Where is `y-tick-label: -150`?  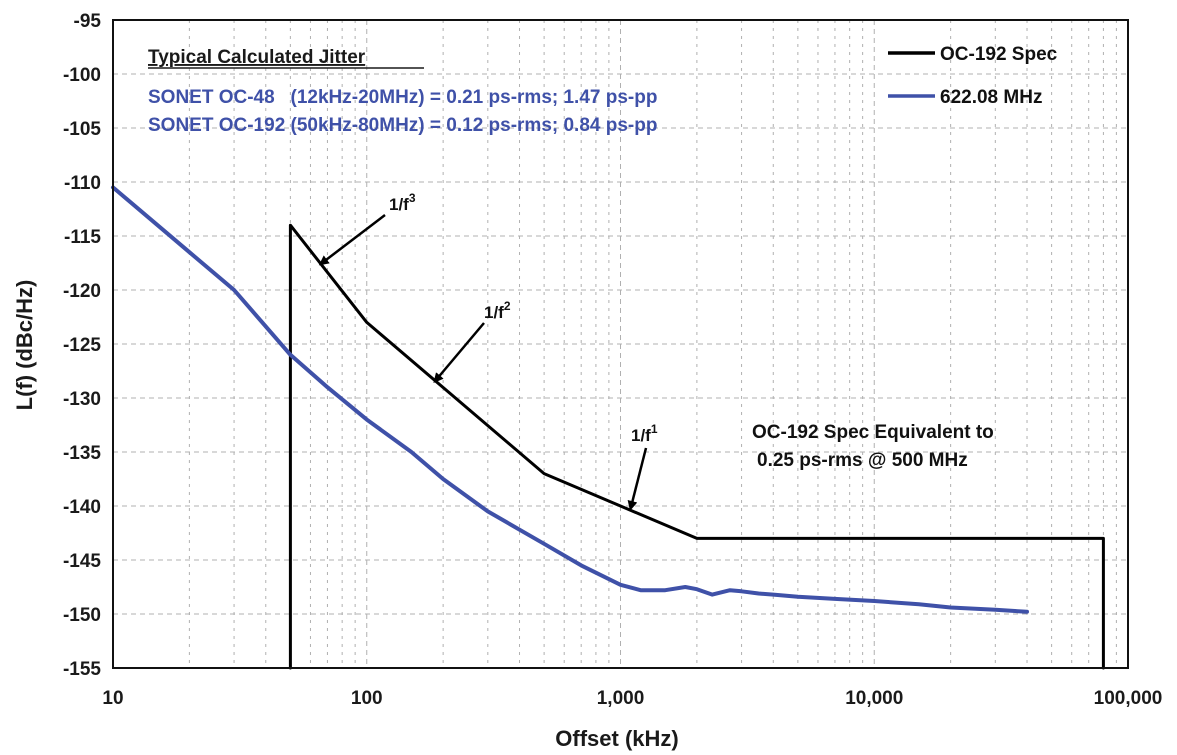
y-tick-label: -150 is located at coordinates (82, 615).